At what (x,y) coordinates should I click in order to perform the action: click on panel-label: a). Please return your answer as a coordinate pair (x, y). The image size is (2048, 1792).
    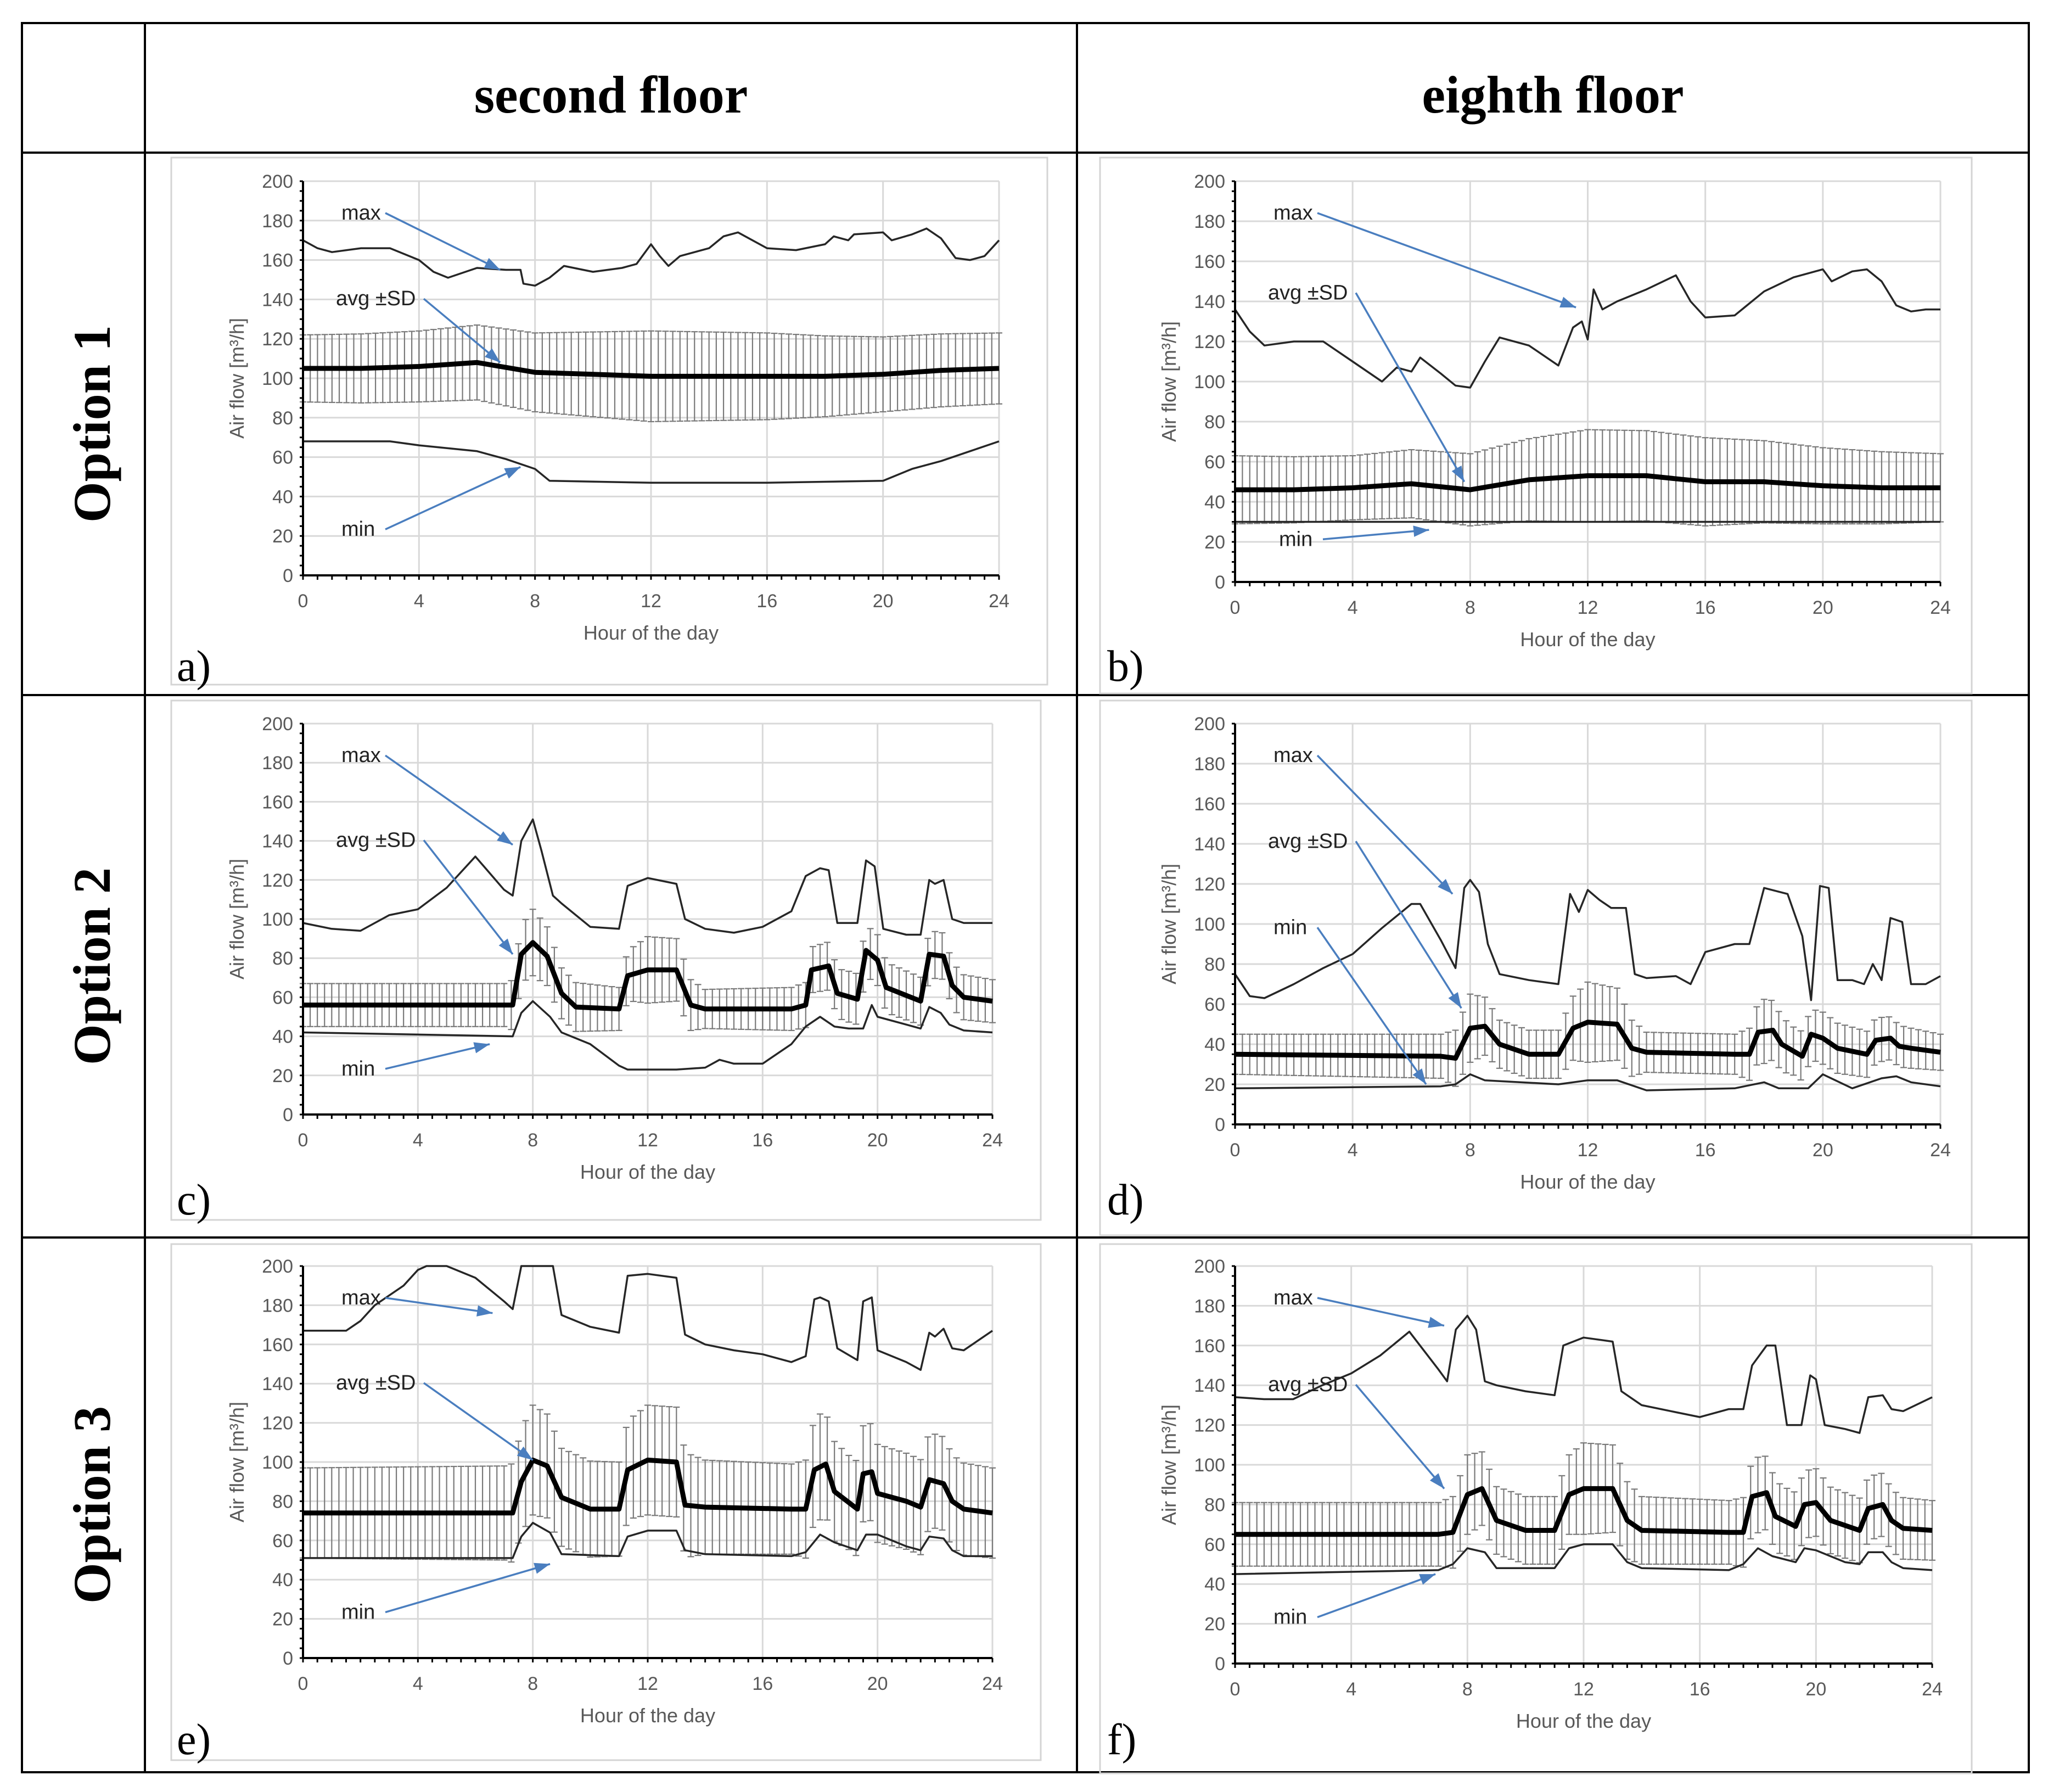
    Looking at the image, I should click on (194, 667).